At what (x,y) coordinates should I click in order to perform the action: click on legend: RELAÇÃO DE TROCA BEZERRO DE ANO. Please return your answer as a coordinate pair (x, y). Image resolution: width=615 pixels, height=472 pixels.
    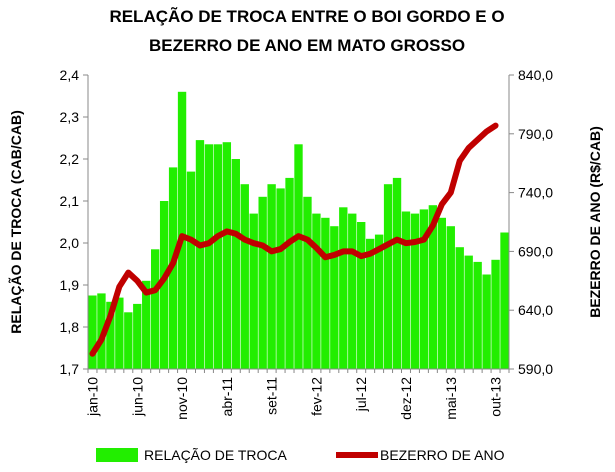
    Looking at the image, I should click on (300, 455).